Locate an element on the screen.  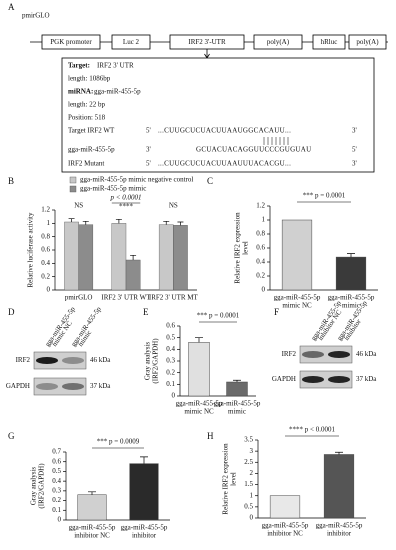
panel-label: B is located at coordinates (11, 181).